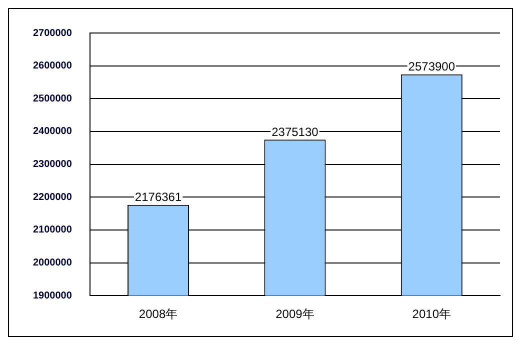 This screenshot has height=345, width=521. Describe the element at coordinates (52, 230) in the screenshot. I see `y-tick-label: 2100000` at that location.